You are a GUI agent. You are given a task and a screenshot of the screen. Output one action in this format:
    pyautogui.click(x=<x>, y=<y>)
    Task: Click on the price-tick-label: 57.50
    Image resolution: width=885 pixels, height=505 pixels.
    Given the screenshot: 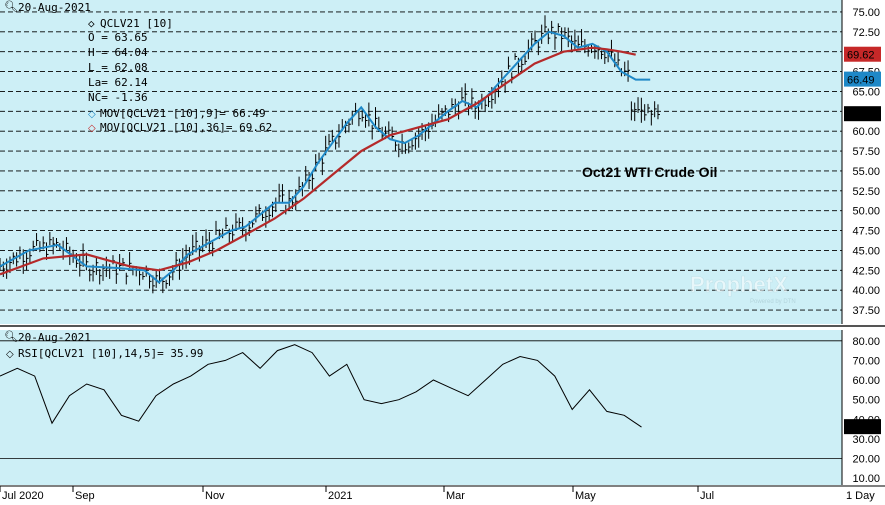 What is the action you would take?
    pyautogui.click(x=866, y=152)
    